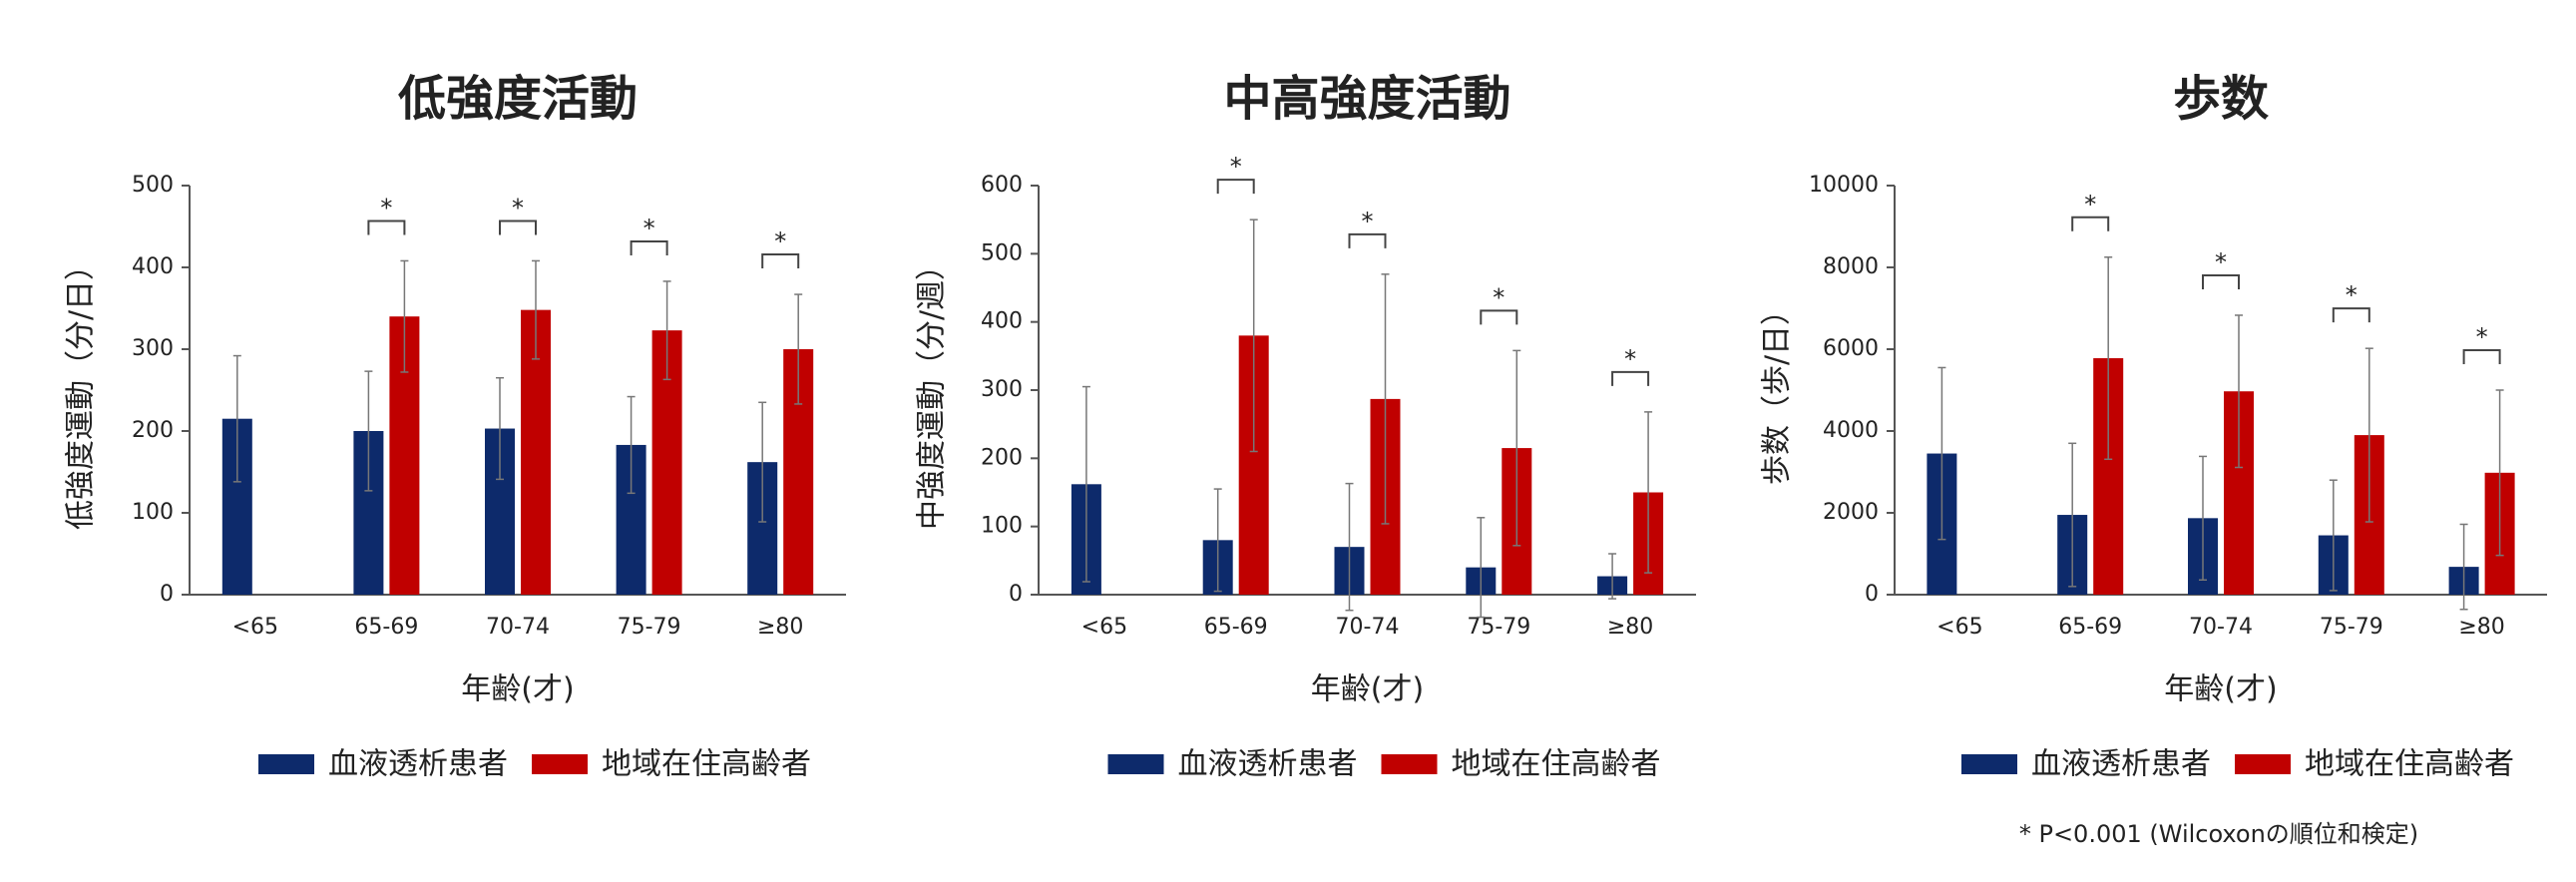 The height and width of the screenshot is (882, 2576). I want to click on y-tick-label: 4000, so click(1851, 430).